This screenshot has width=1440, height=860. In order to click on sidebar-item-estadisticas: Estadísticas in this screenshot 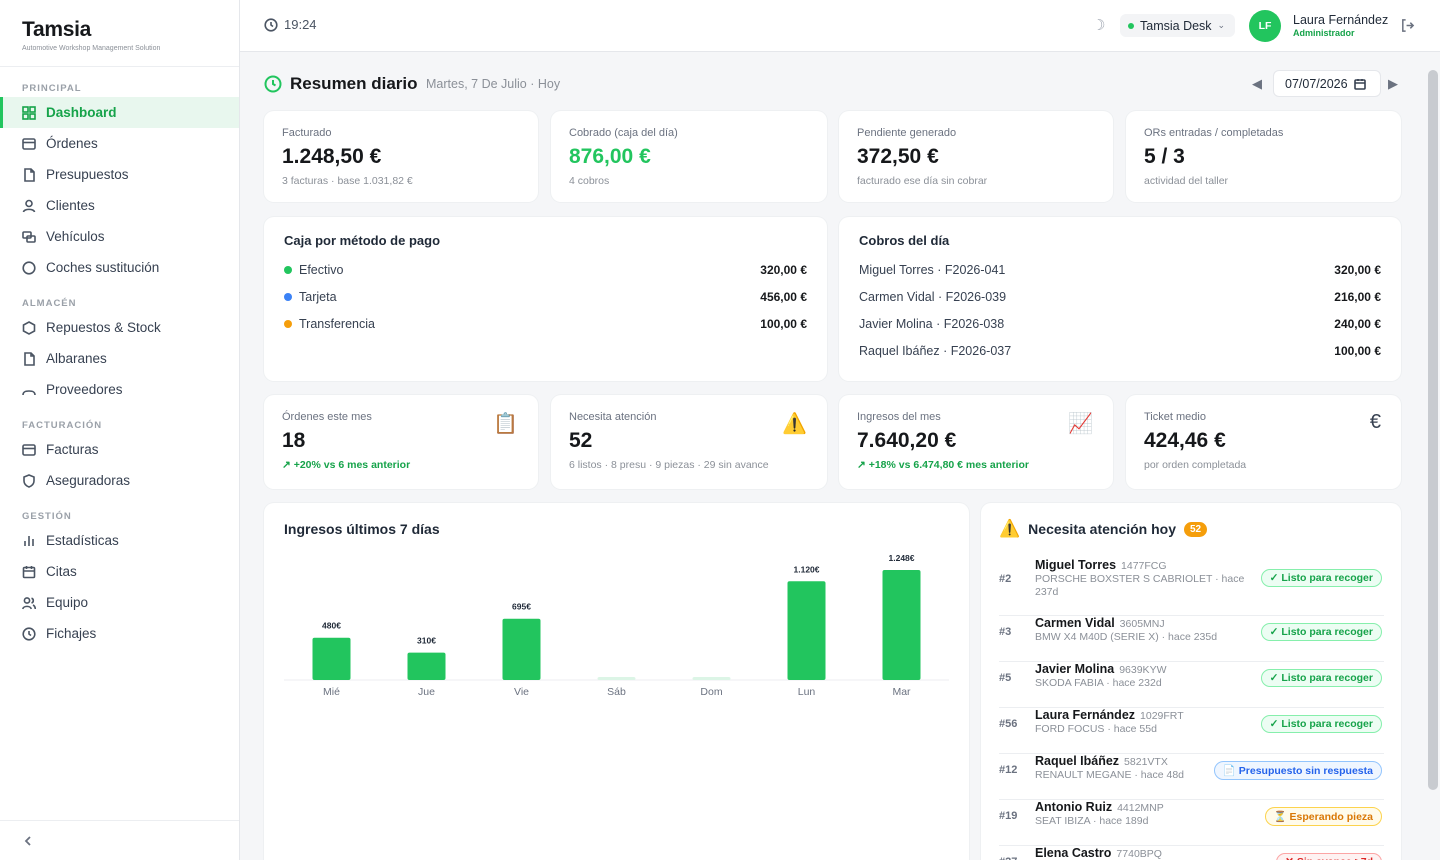, I will do `click(119, 540)`.